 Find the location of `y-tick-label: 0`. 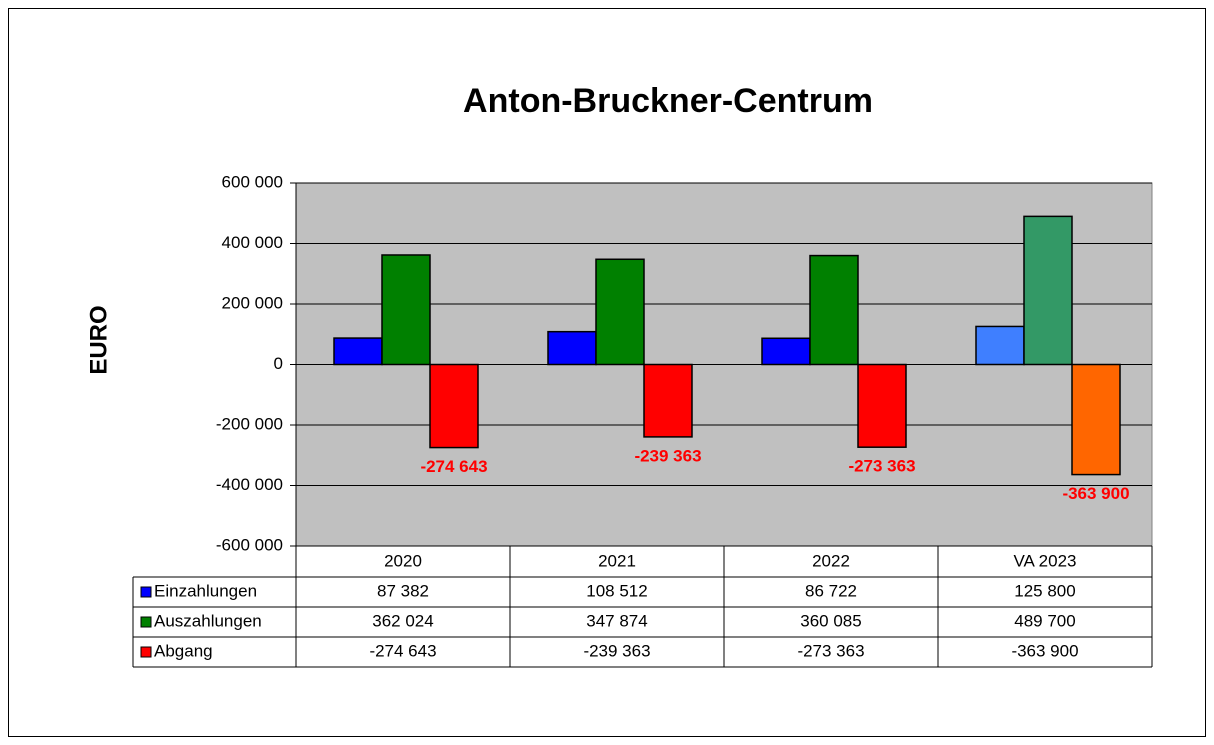

y-tick-label: 0 is located at coordinates (278, 363).